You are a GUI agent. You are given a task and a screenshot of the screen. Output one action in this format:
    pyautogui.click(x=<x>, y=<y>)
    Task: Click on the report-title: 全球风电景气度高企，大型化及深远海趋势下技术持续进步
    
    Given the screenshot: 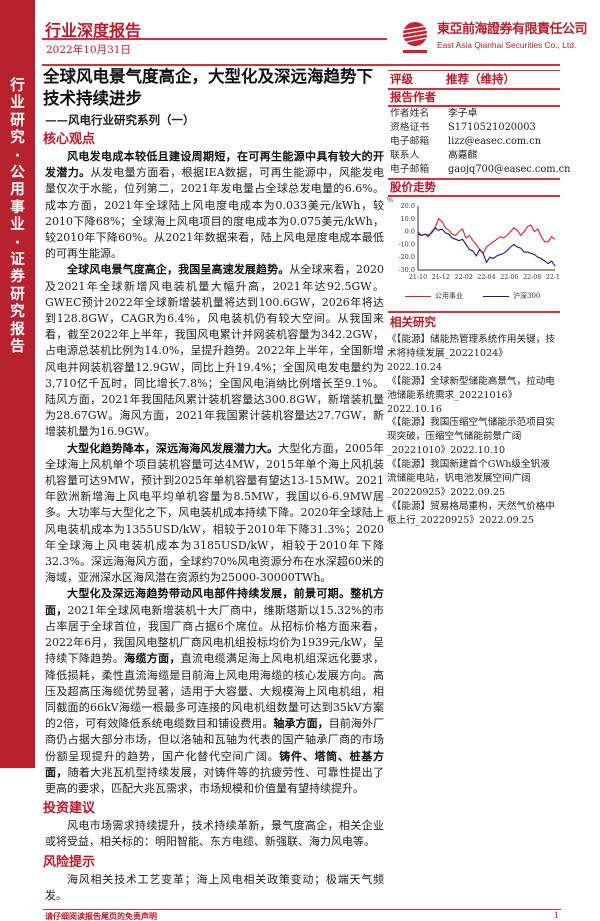 What is the action you would take?
    pyautogui.click(x=208, y=87)
    